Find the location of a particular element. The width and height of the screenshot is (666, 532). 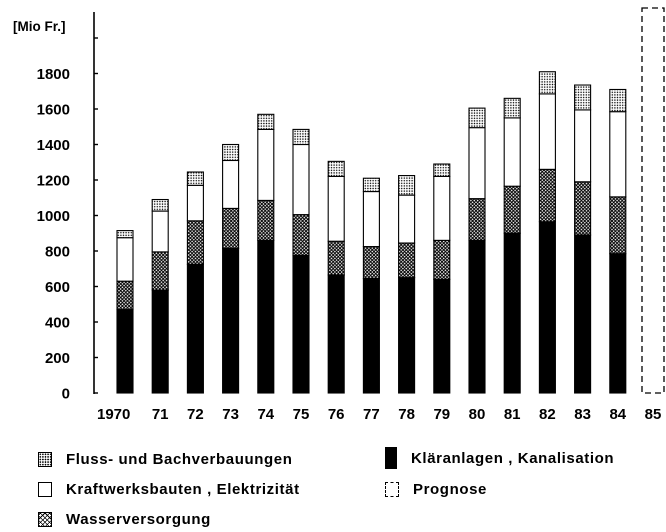

x-tick-label: 77 is located at coordinates (371, 414).